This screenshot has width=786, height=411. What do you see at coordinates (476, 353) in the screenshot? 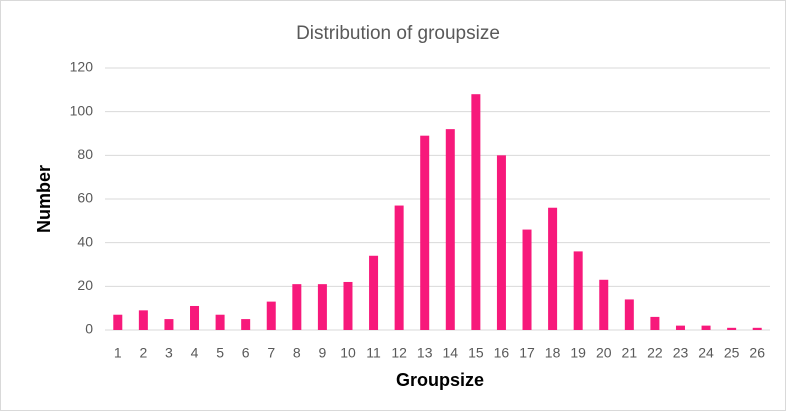
I see `x-tick-label: 15` at bounding box center [476, 353].